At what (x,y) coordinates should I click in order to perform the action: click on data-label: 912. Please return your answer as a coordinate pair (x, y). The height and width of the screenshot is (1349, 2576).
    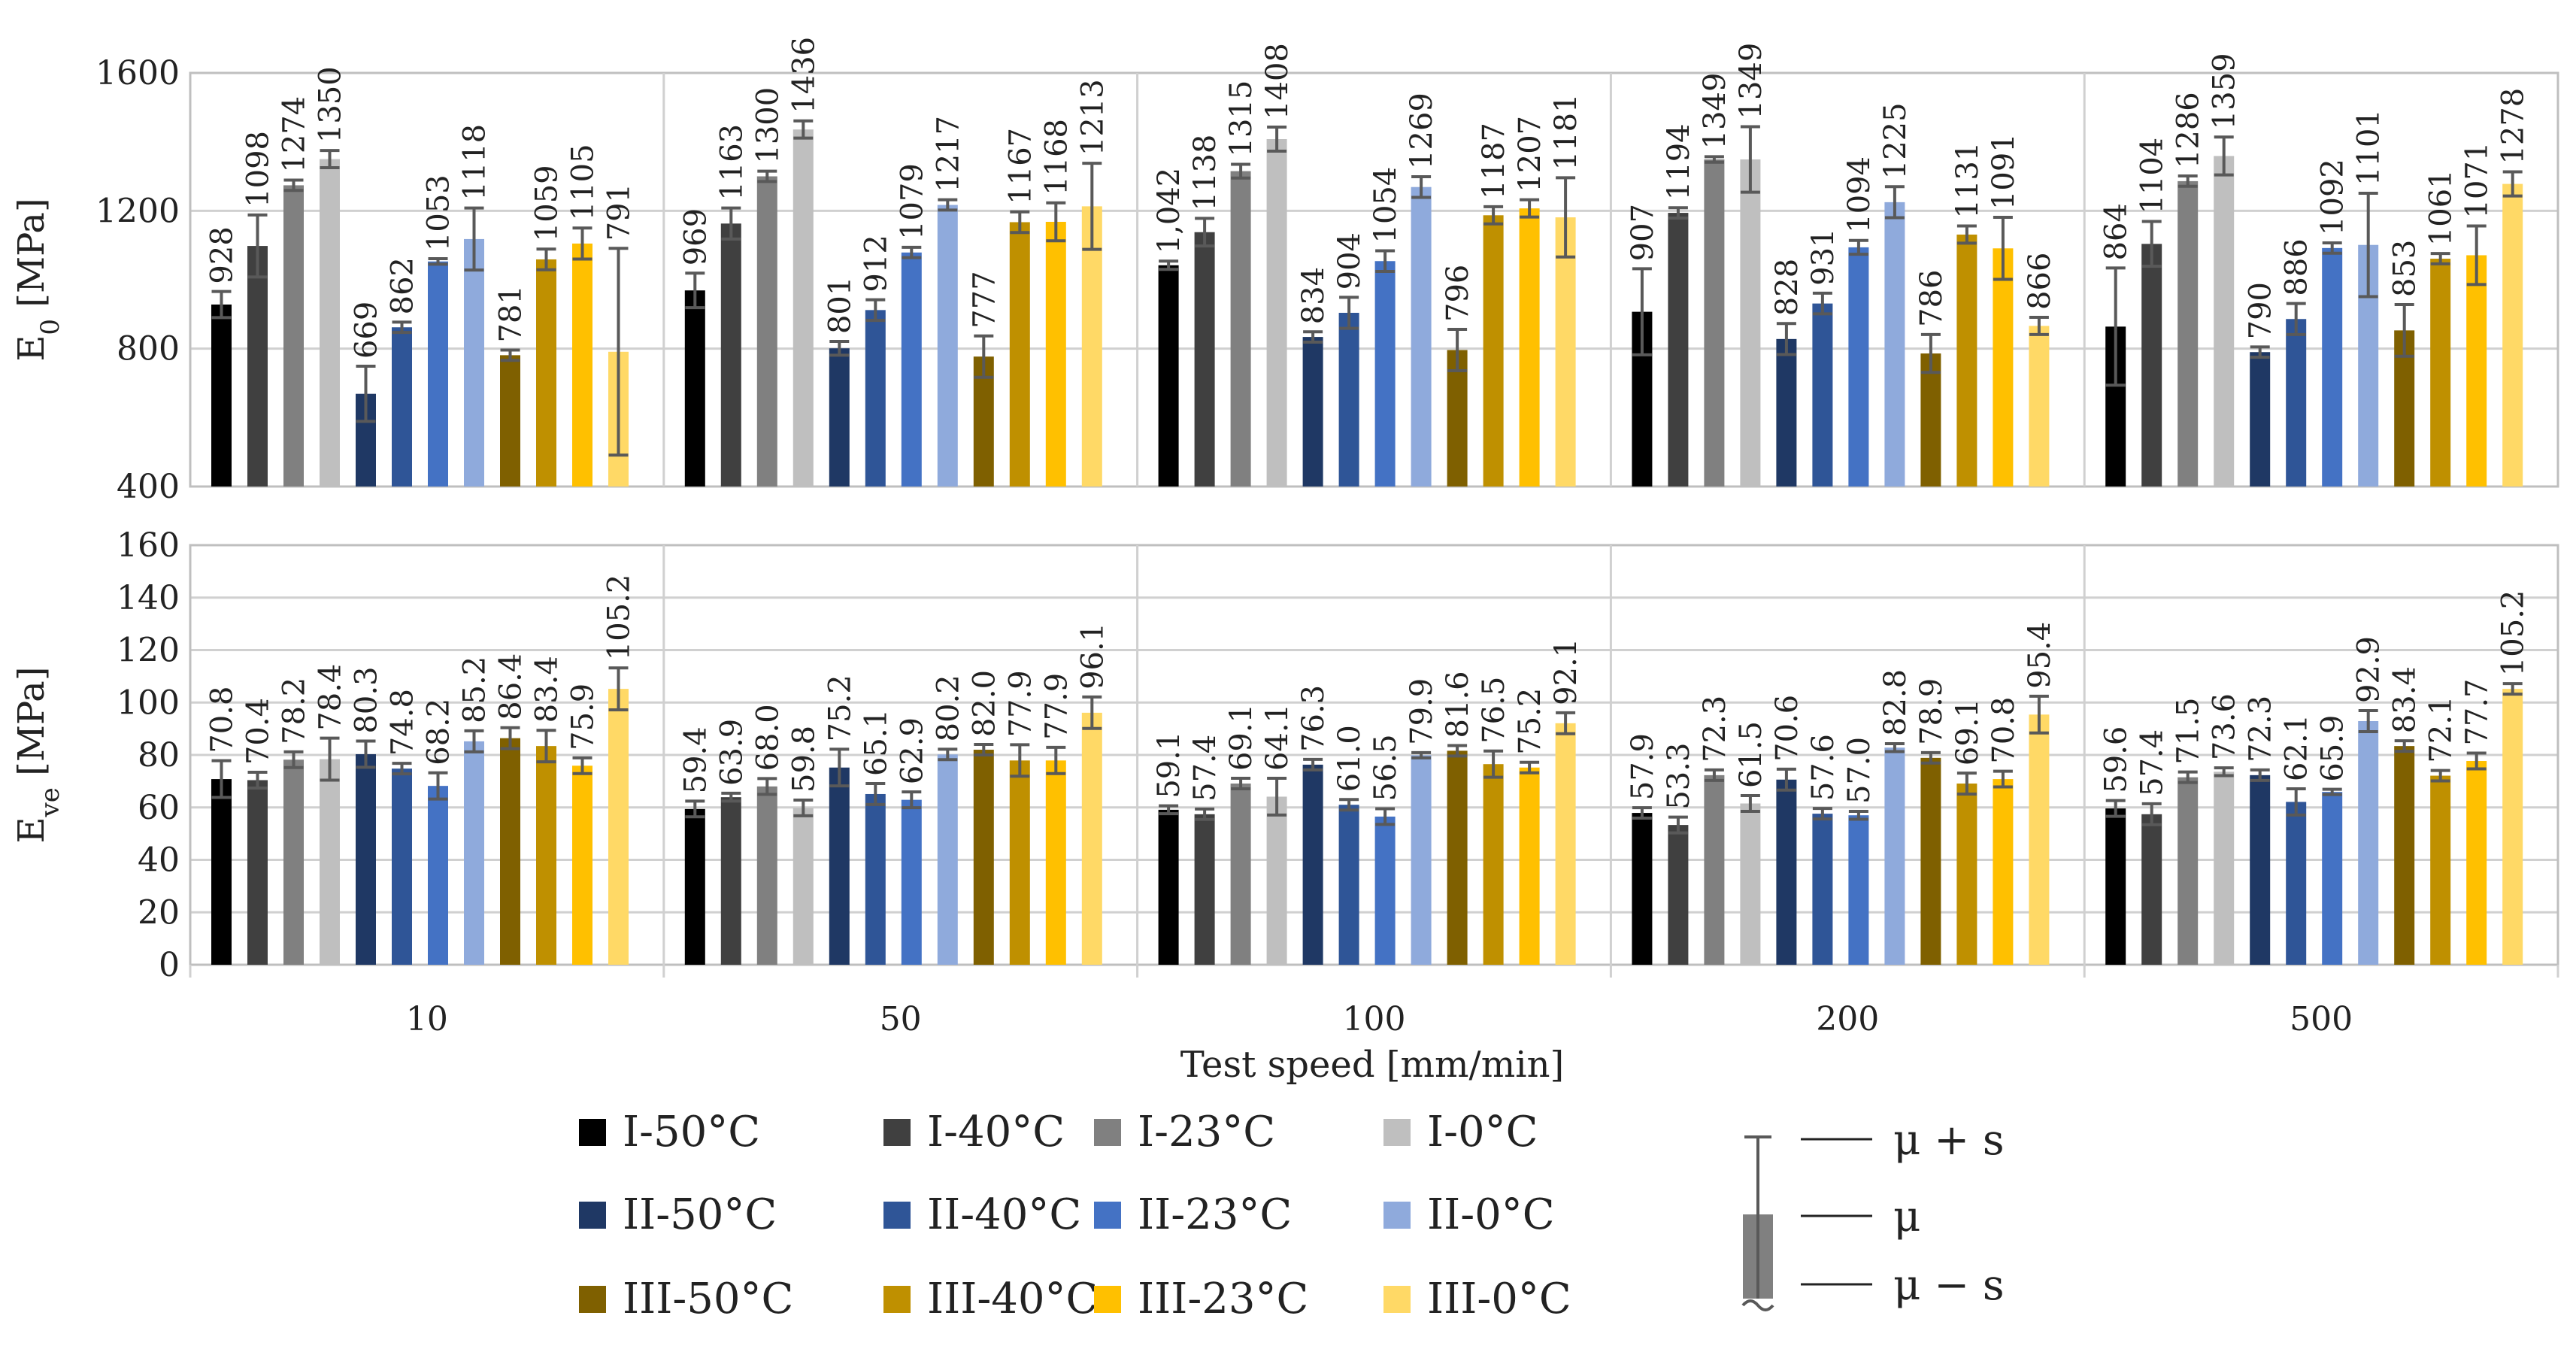
    Looking at the image, I should click on (876, 263).